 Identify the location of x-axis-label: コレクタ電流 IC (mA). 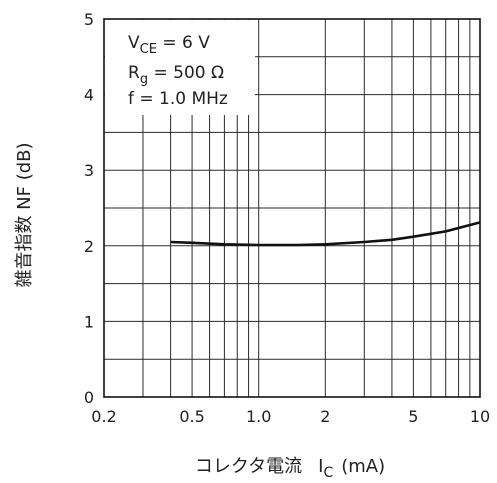
(290, 468).